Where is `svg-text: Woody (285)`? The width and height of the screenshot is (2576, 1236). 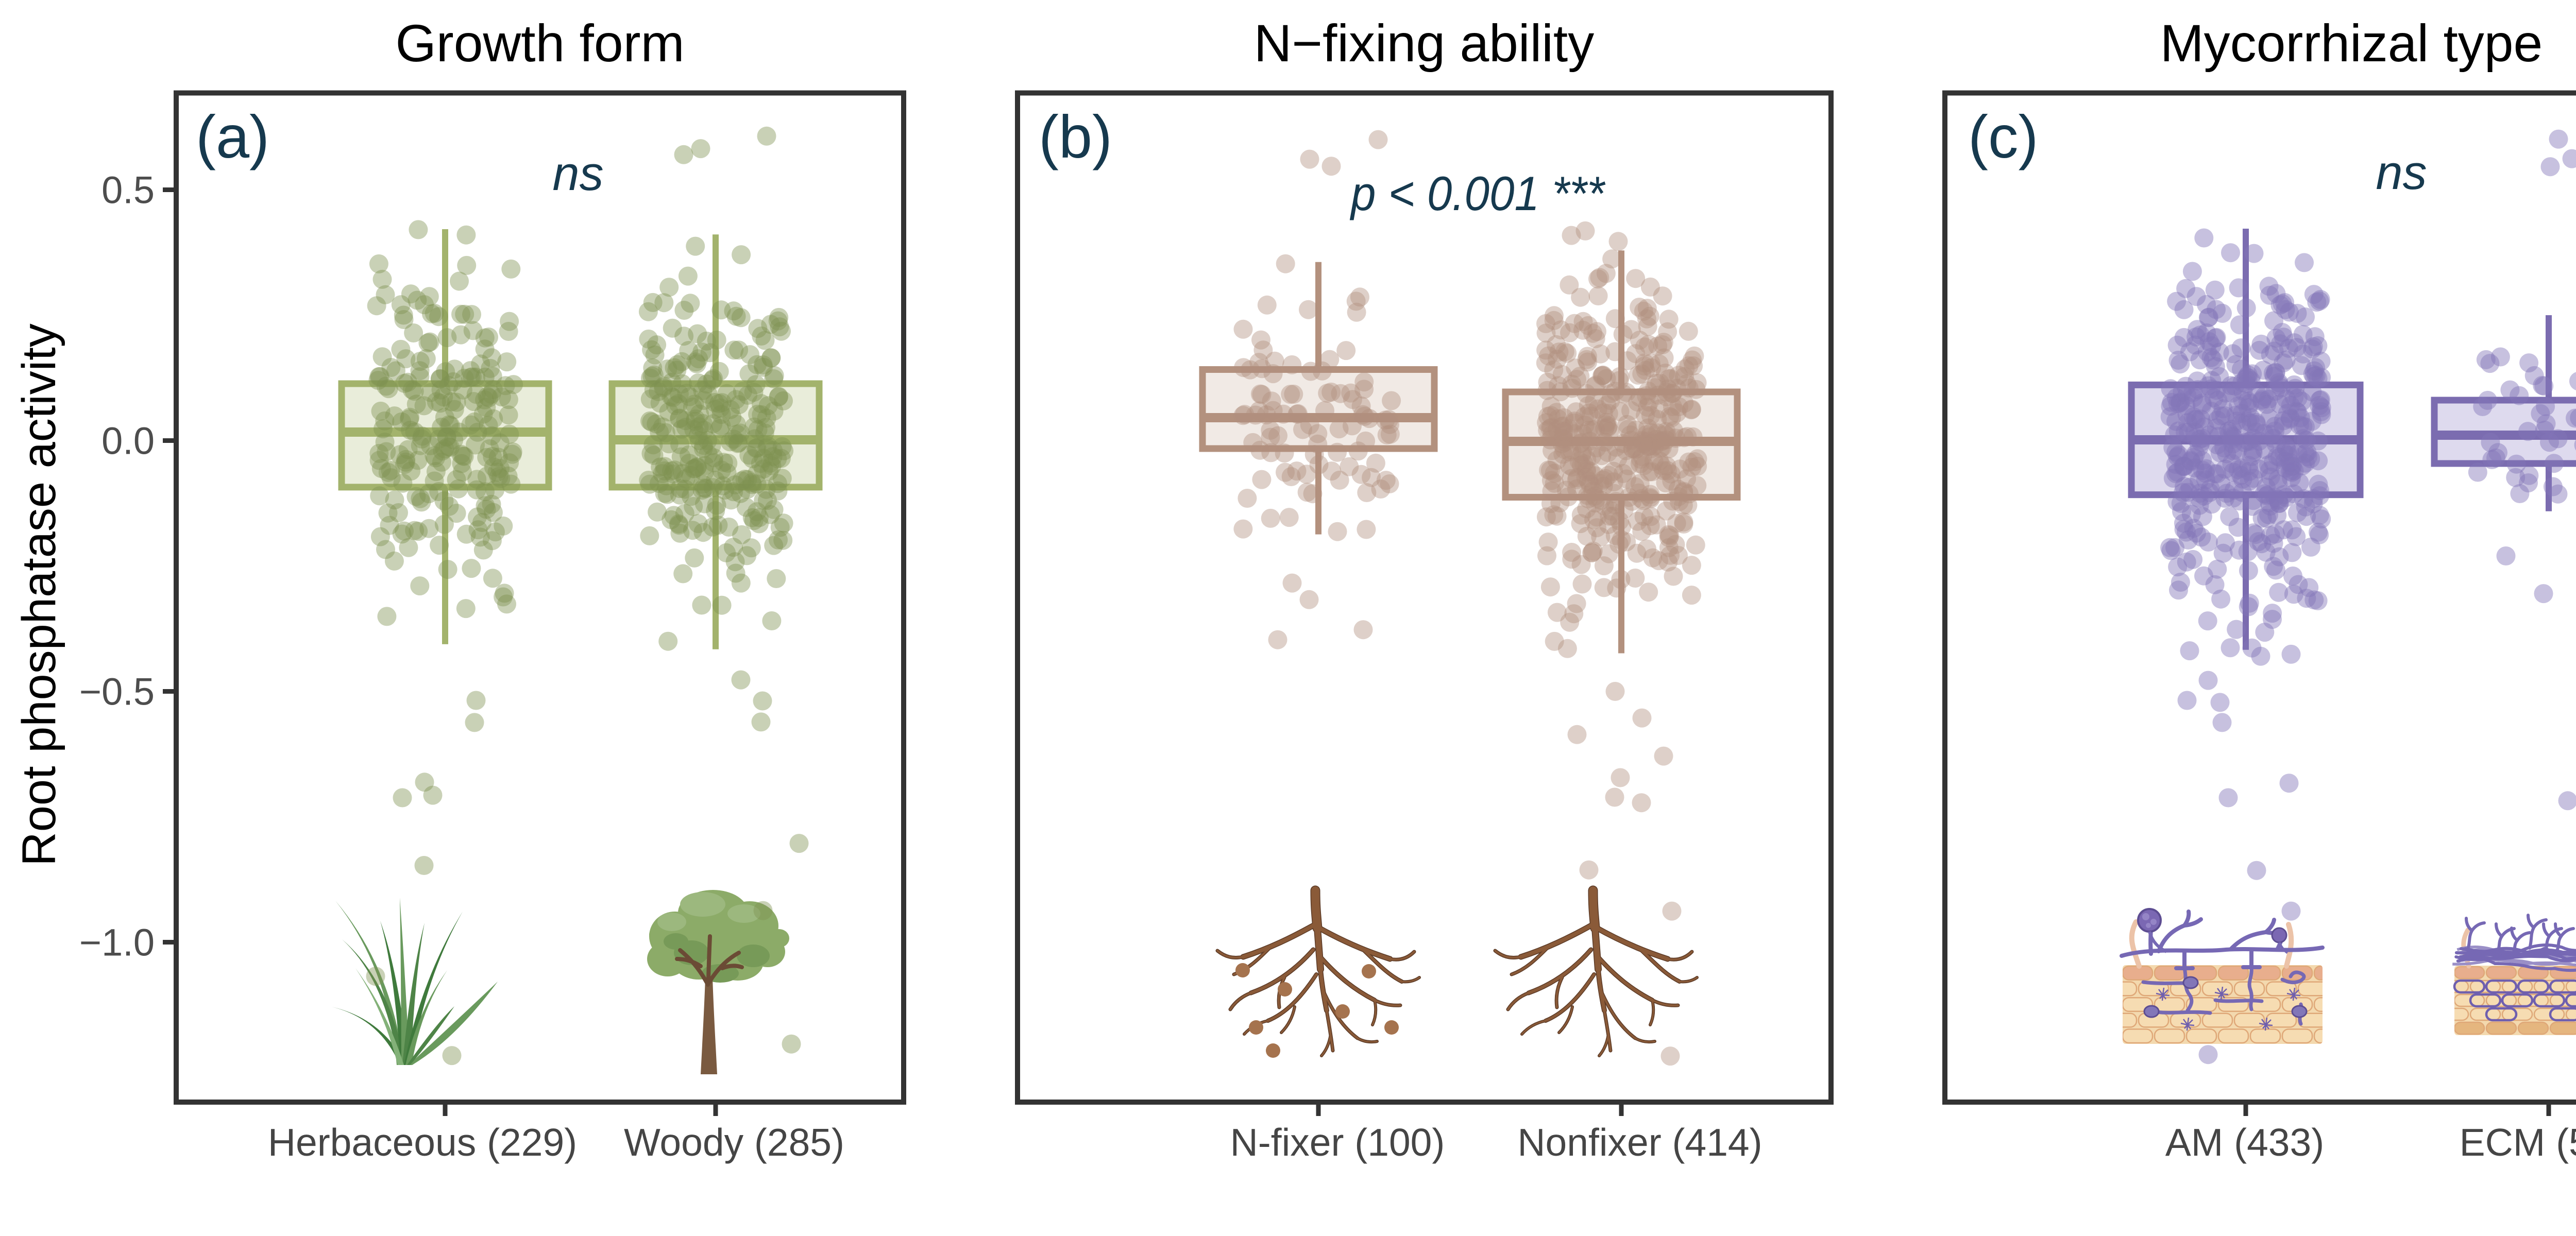 svg-text: Woody (285) is located at coordinates (734, 1143).